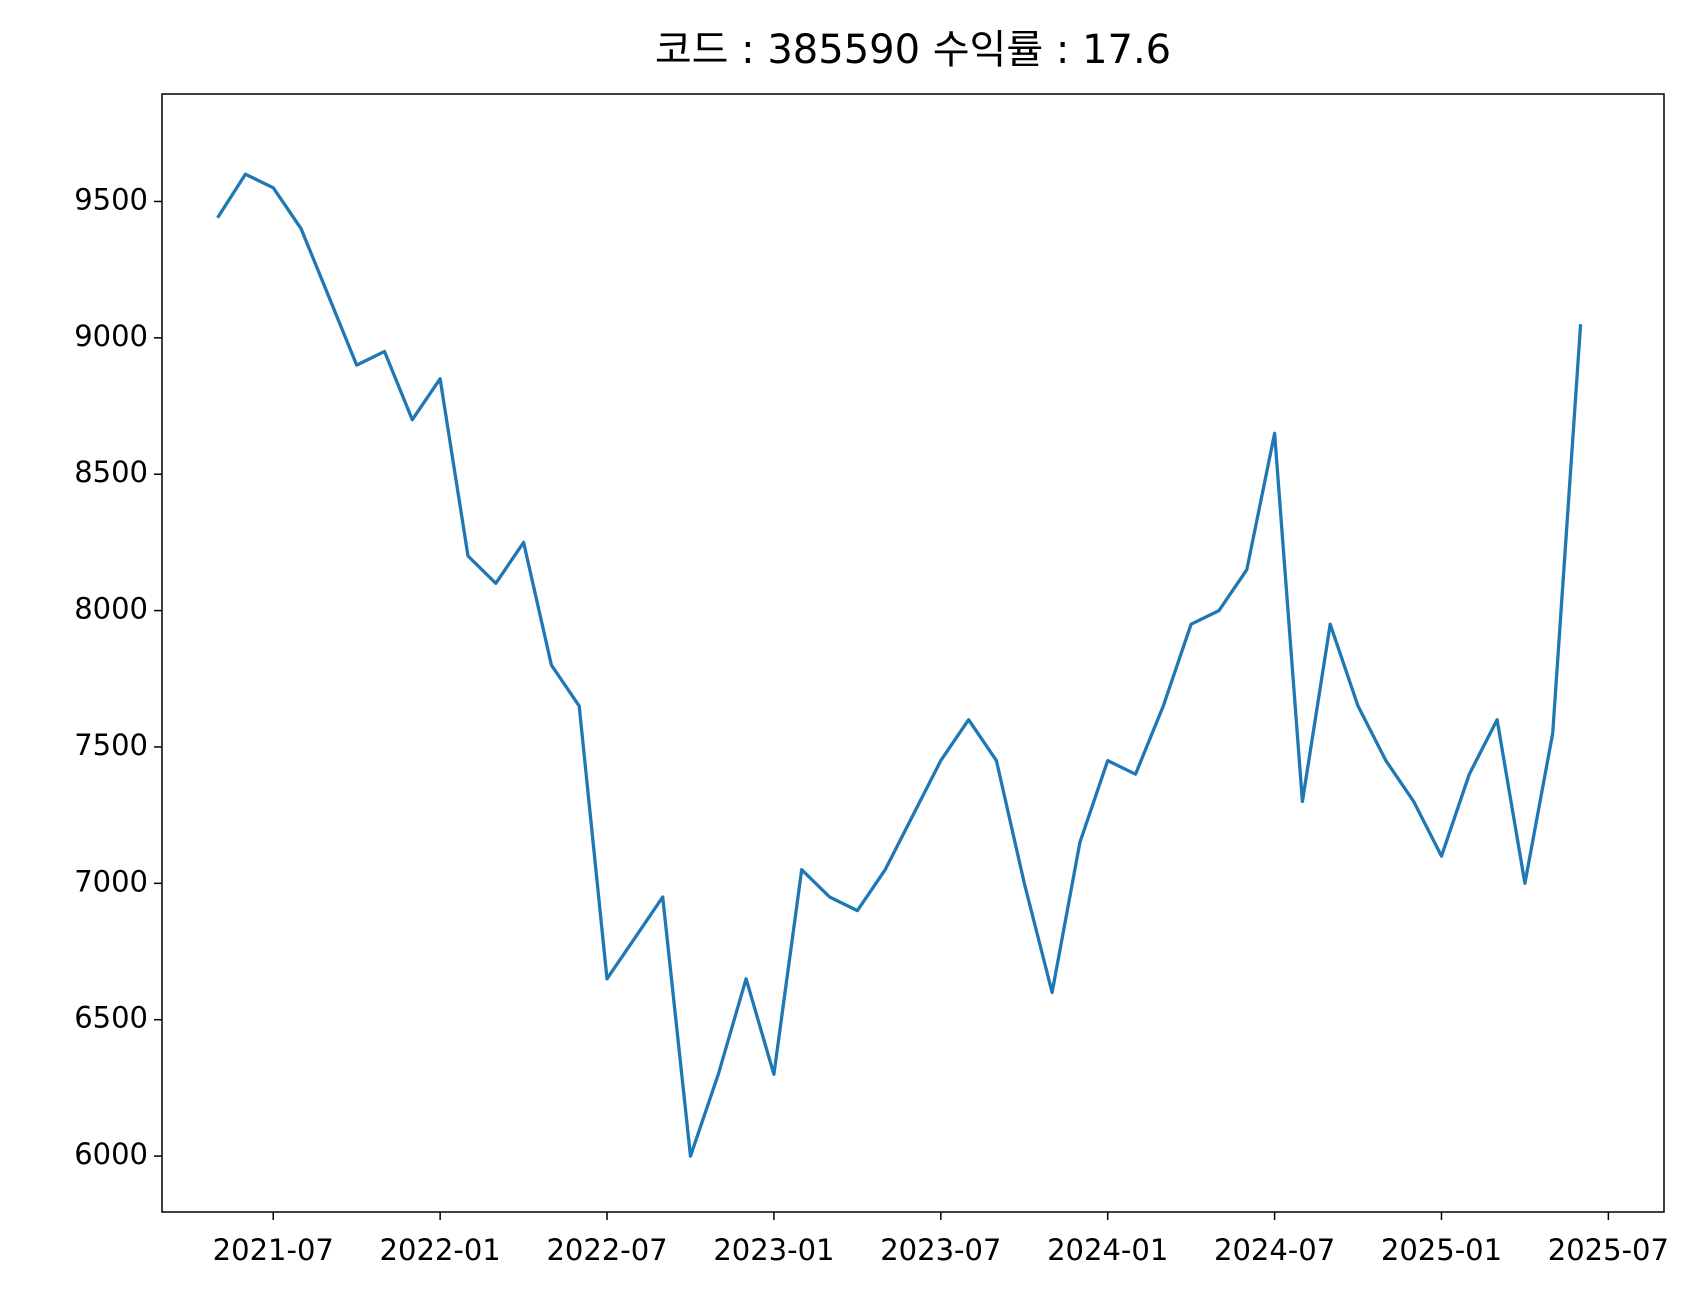  What do you see at coordinates (111, 609) in the screenshot?
I see `y-tick-label: 8000` at bounding box center [111, 609].